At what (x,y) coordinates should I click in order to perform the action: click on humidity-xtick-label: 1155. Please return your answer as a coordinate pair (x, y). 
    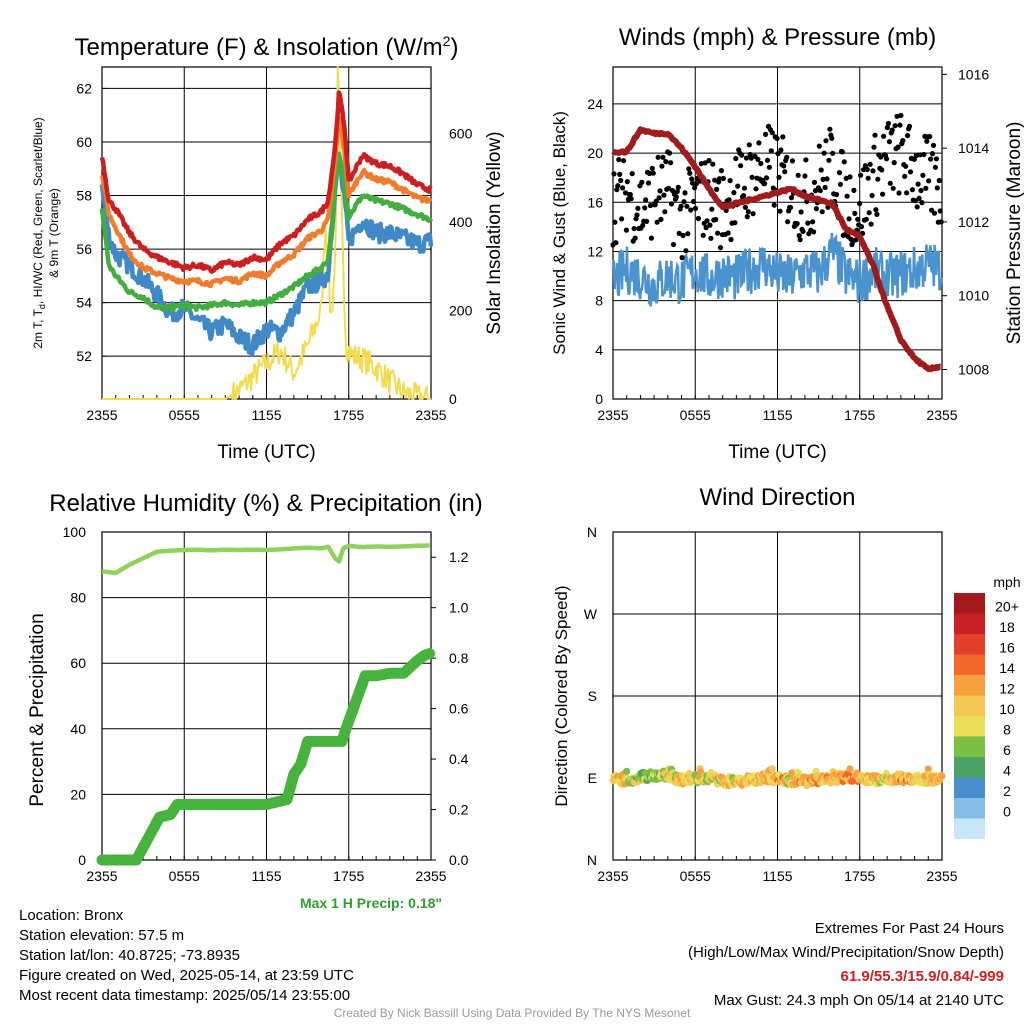
    Looking at the image, I should click on (266, 876).